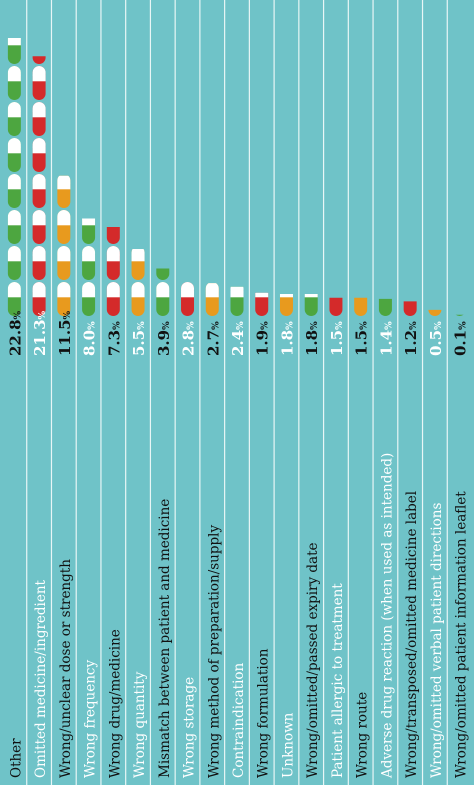 This screenshot has width=474, height=785. I want to click on category-label: Wrong/omitted/passed expiry date, so click(313, 660).